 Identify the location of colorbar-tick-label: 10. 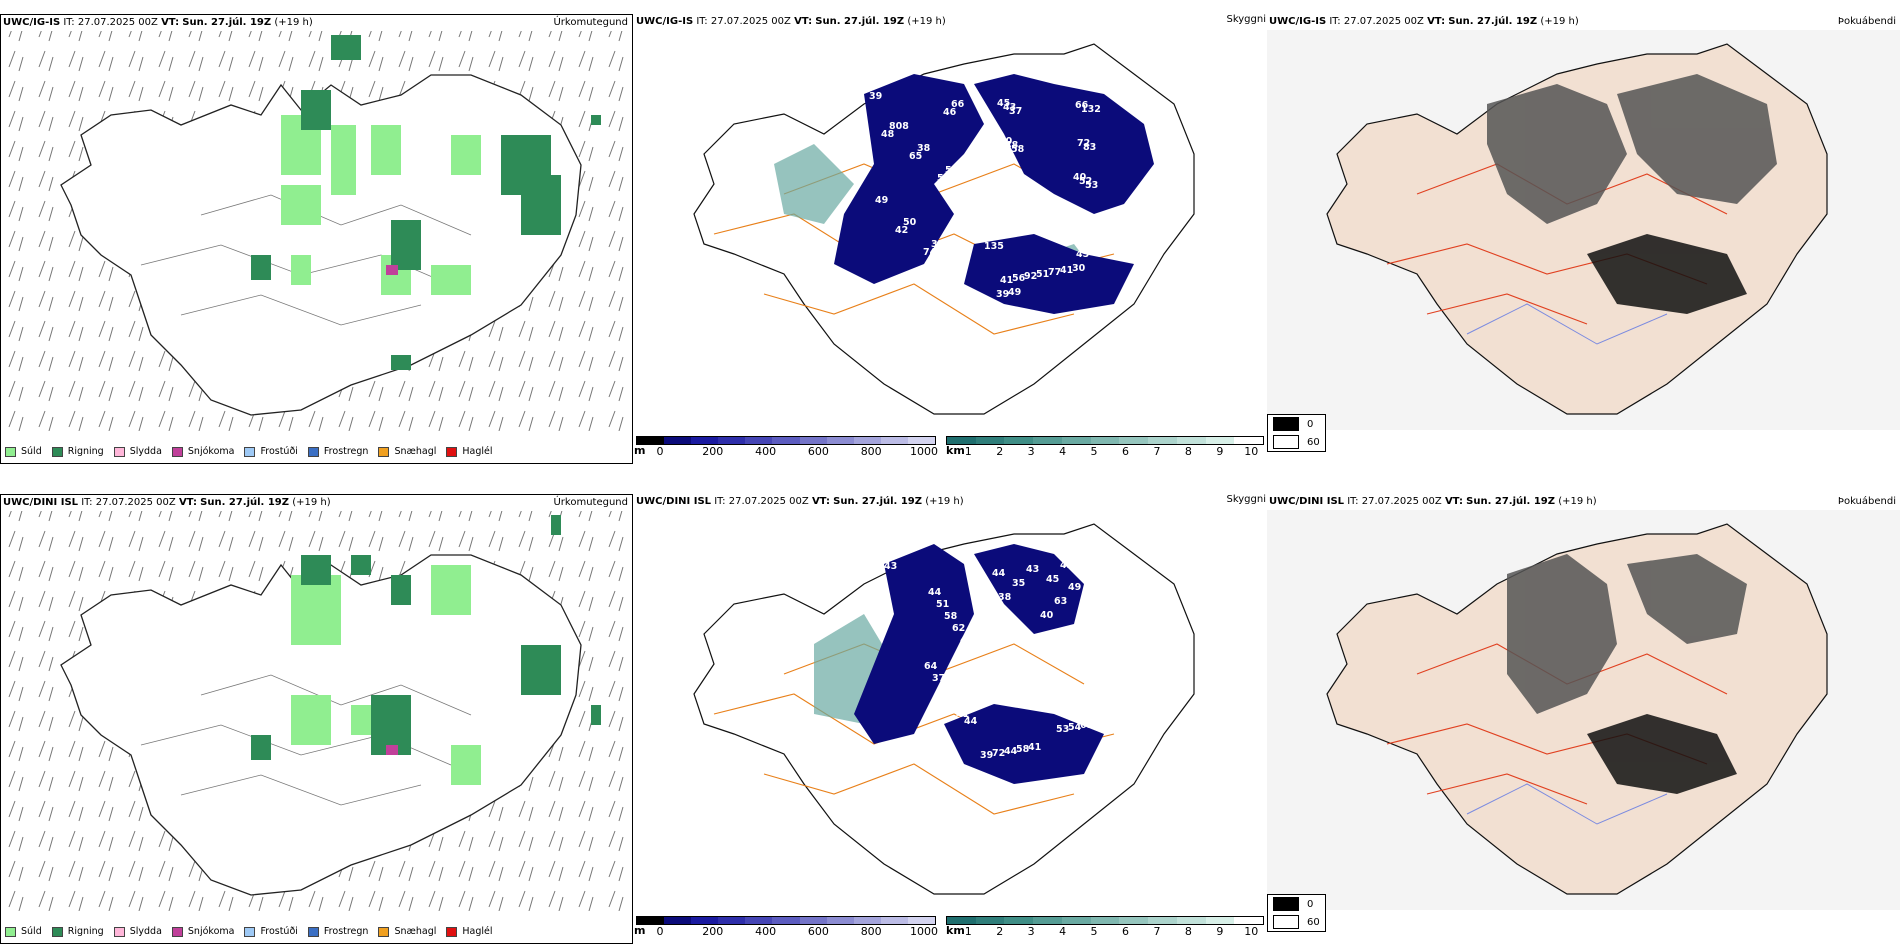
(1251, 931).